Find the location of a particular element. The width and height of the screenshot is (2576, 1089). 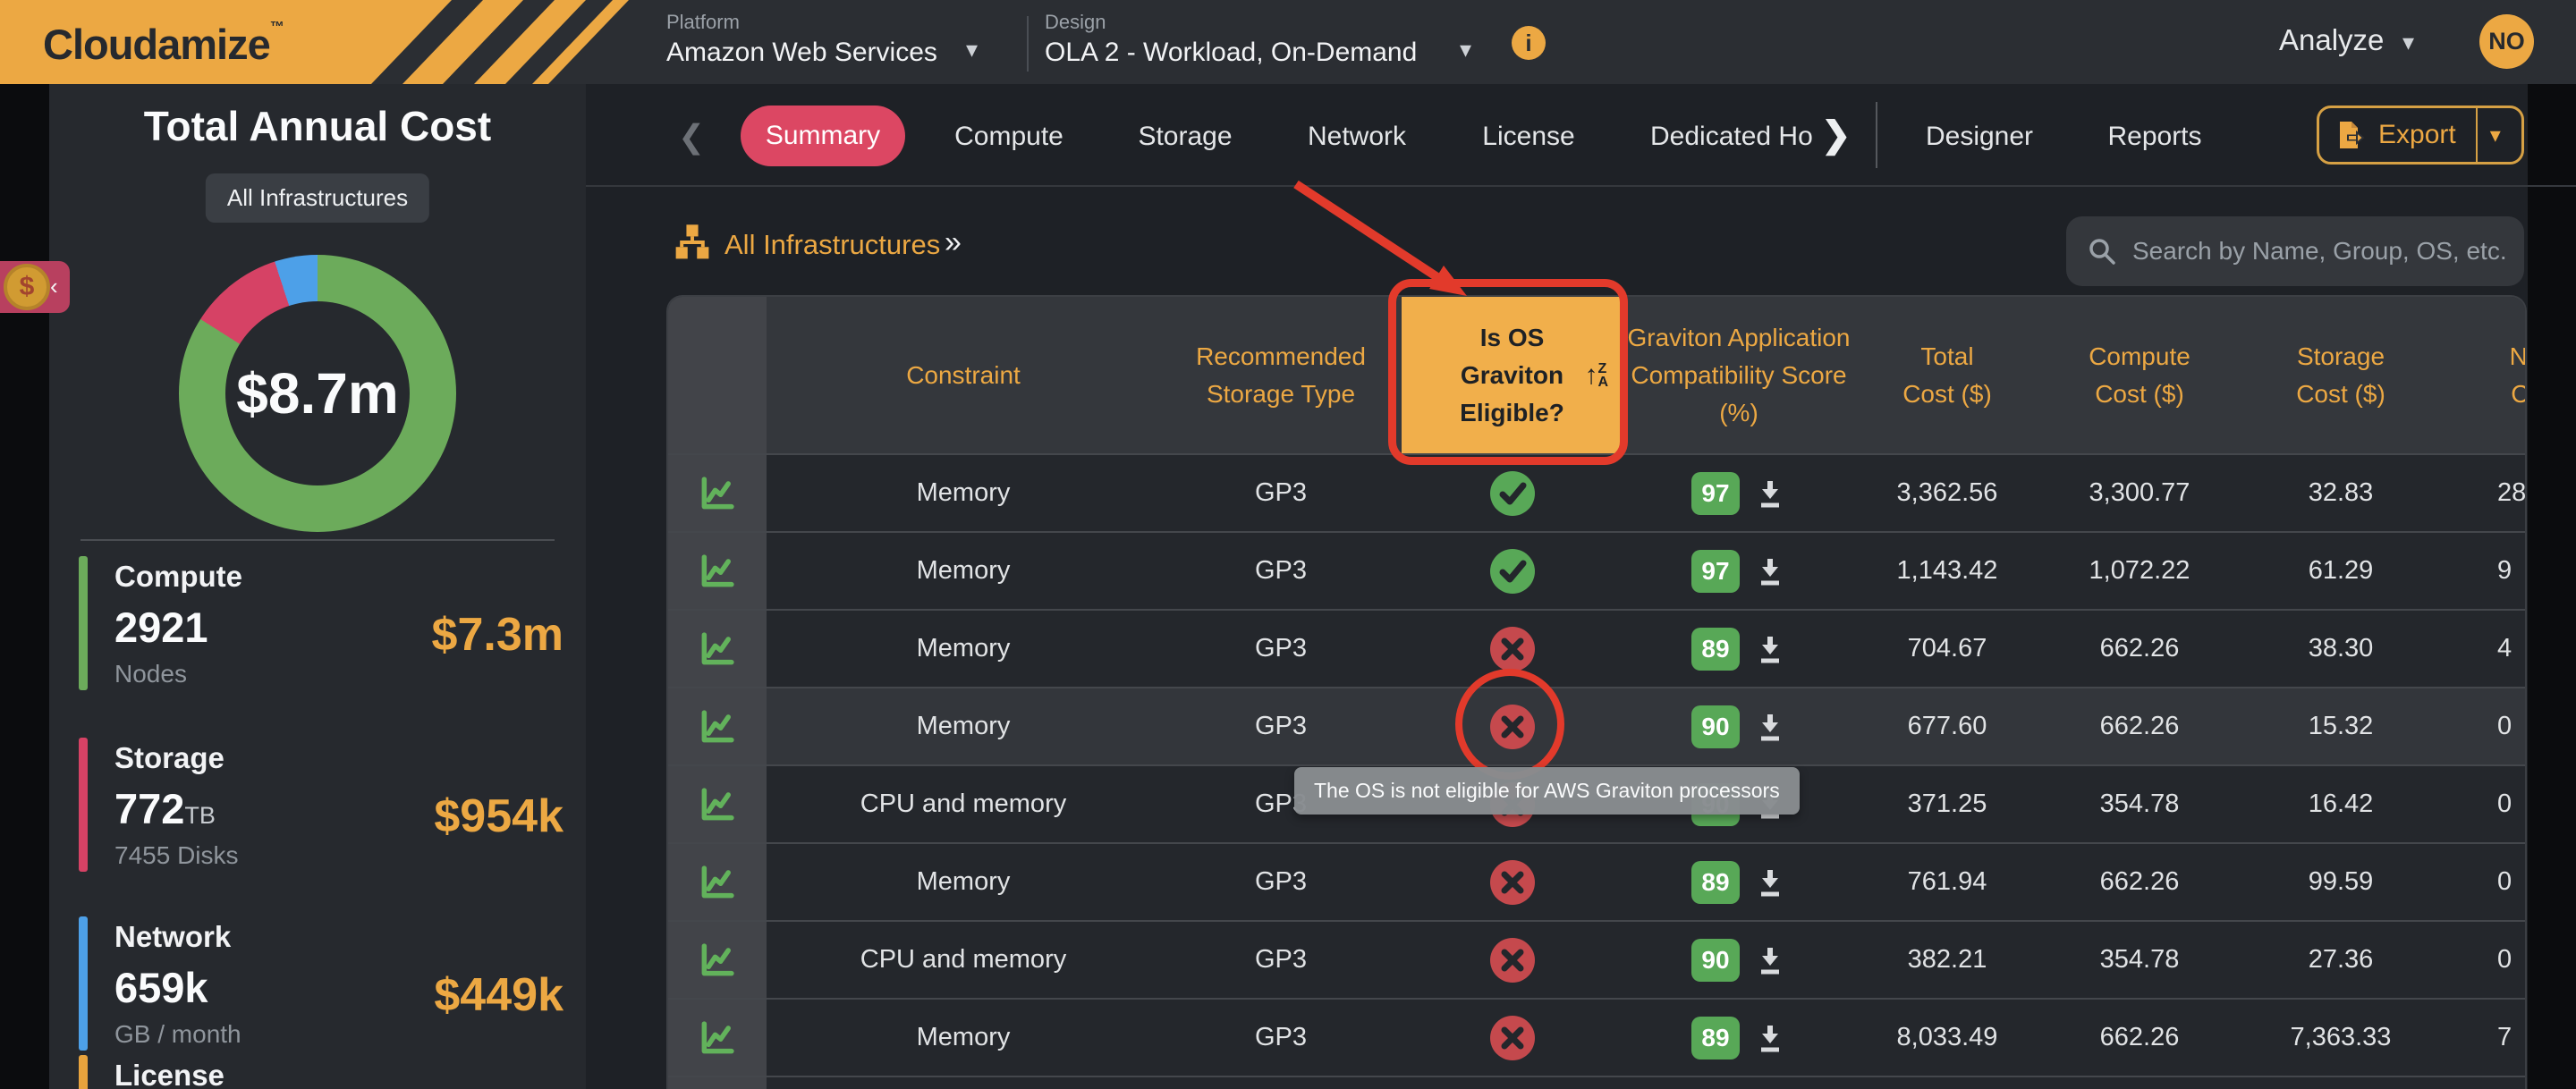

license-color-bar is located at coordinates (83, 1072).